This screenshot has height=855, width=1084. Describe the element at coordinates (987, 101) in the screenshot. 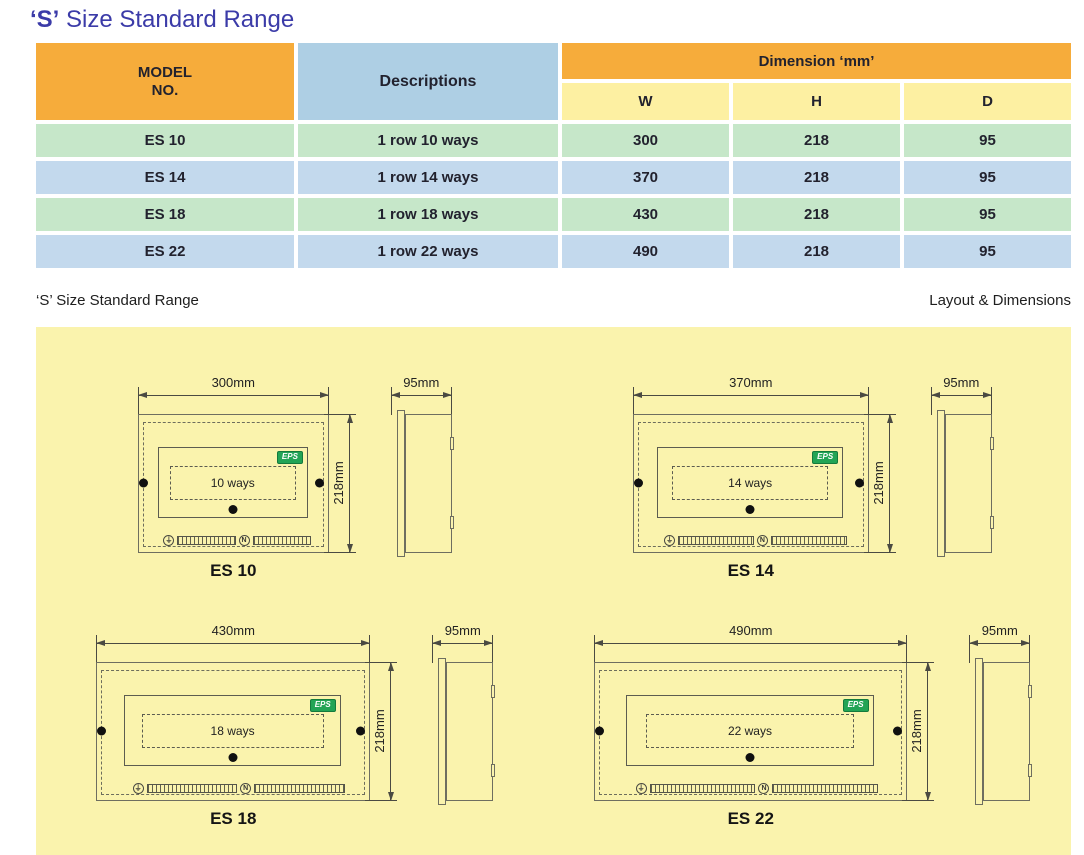

I see `header-depth: D` at that location.